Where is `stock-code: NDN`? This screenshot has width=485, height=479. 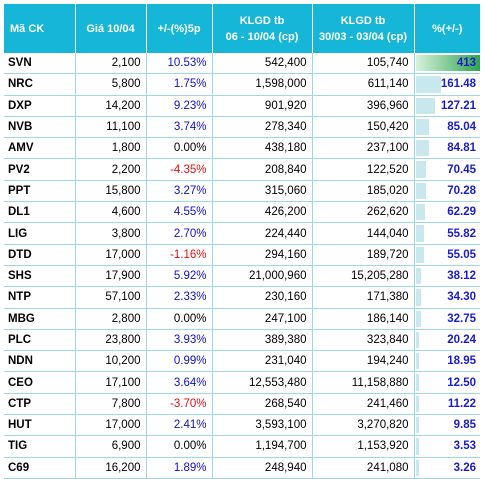
stock-code: NDN is located at coordinates (40, 361).